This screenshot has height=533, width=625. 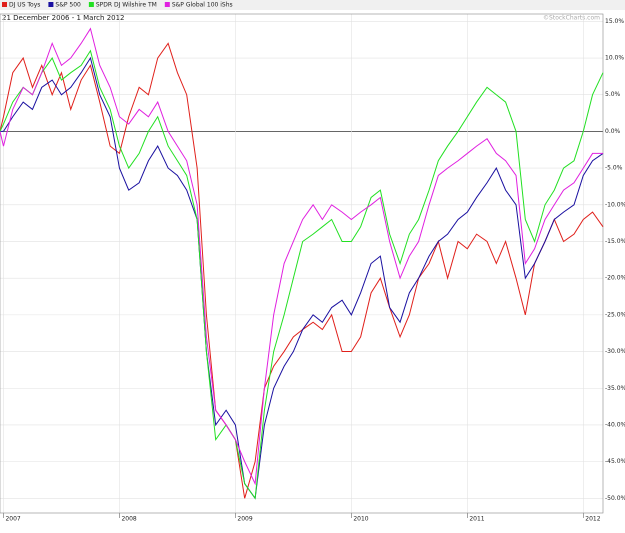 I want to click on chart-title: 21 December 2006 - 1 March 2012, so click(x=63, y=18).